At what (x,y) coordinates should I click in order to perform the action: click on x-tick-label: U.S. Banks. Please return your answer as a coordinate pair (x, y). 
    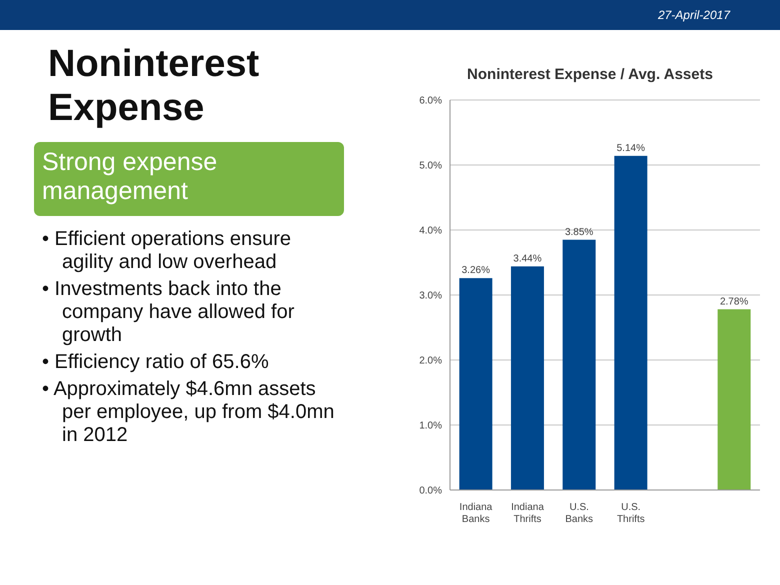
    Looking at the image, I should click on (579, 513).